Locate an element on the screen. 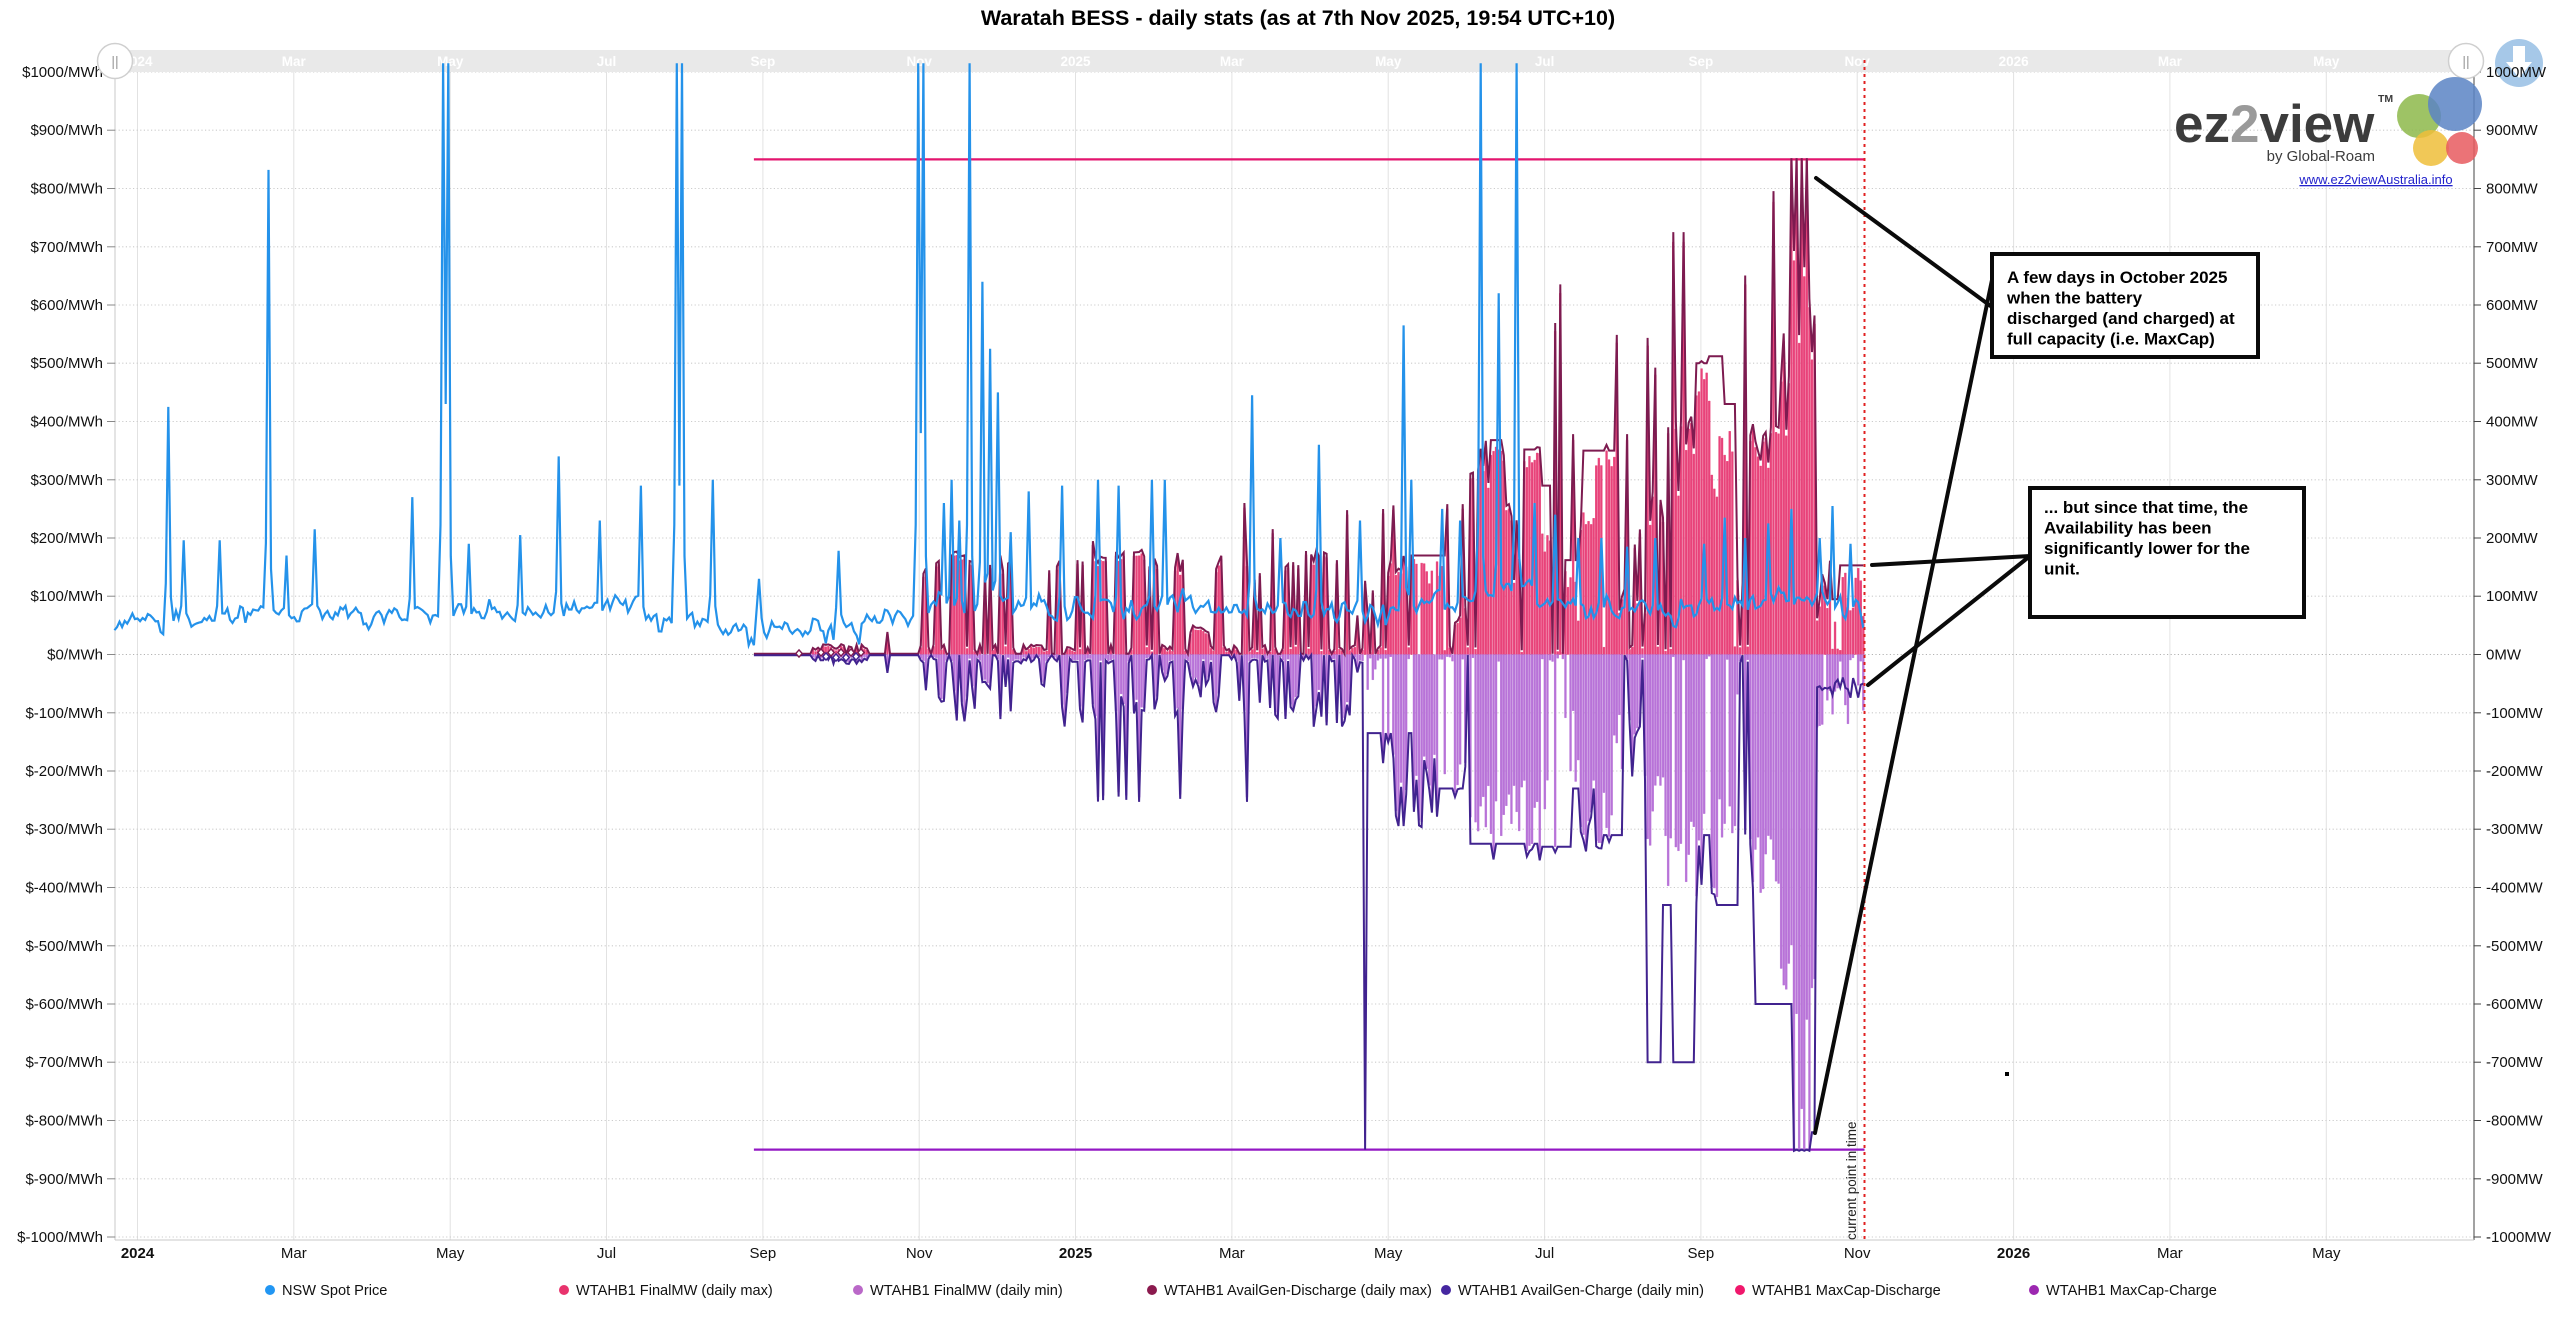 The height and width of the screenshot is (1319, 2560). svg-text: $-1000/MWh is located at coordinates (60, 1237).